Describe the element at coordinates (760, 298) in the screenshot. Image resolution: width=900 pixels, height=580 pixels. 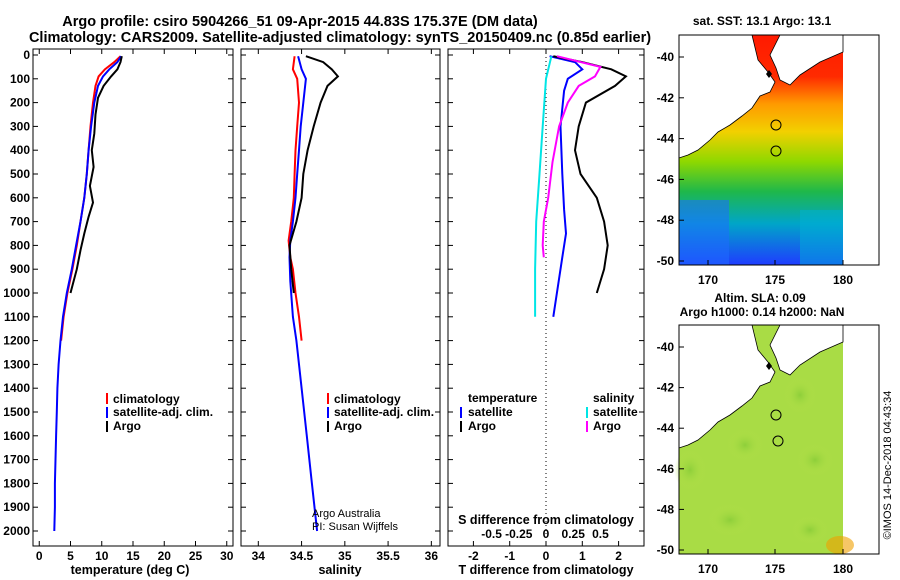
I see `sla-map-title-line1: Altim. SLA: 0.09` at that location.